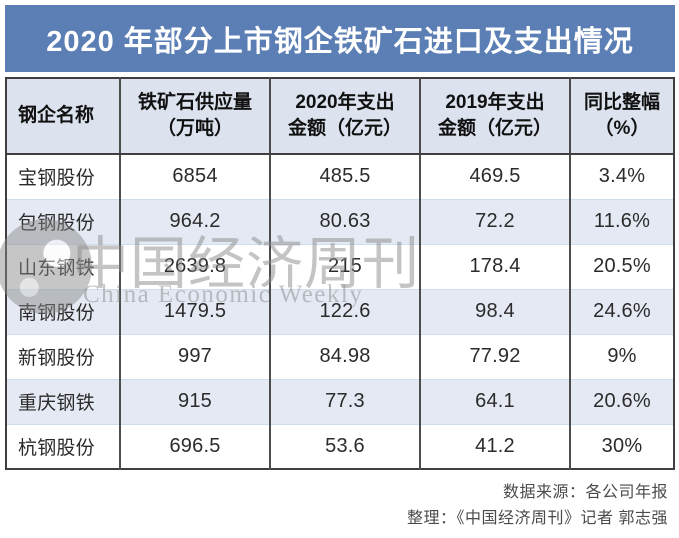 This screenshot has height=538, width=679. What do you see at coordinates (621, 176) in the screenshot?
I see `value-cell: 3.4%` at bounding box center [621, 176].